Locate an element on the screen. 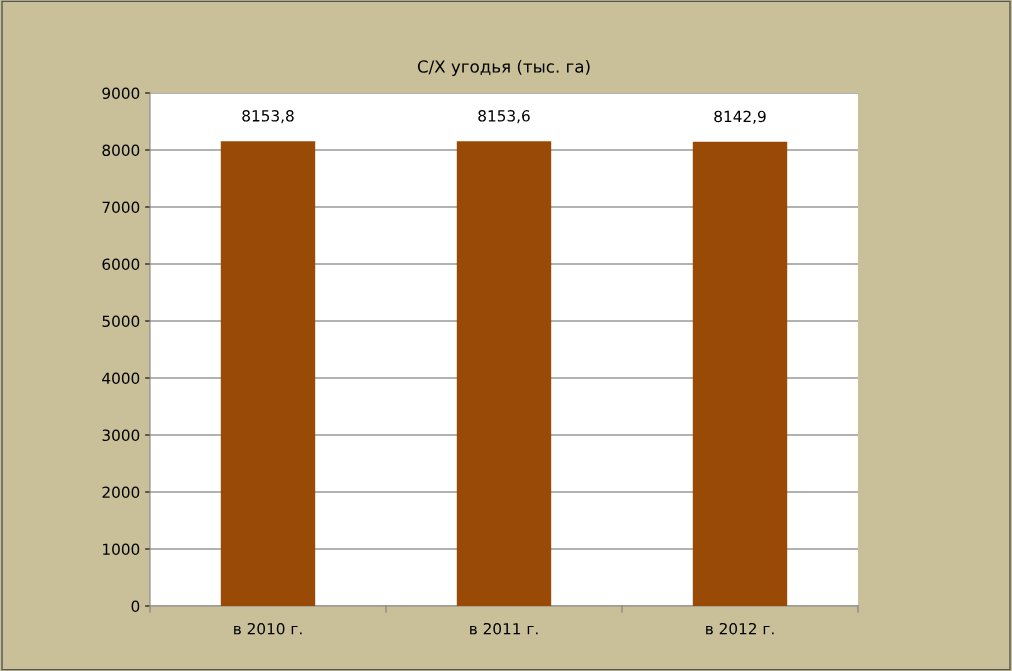 The width and height of the screenshot is (1012, 671). data-label: 8153,6 is located at coordinates (504, 117).